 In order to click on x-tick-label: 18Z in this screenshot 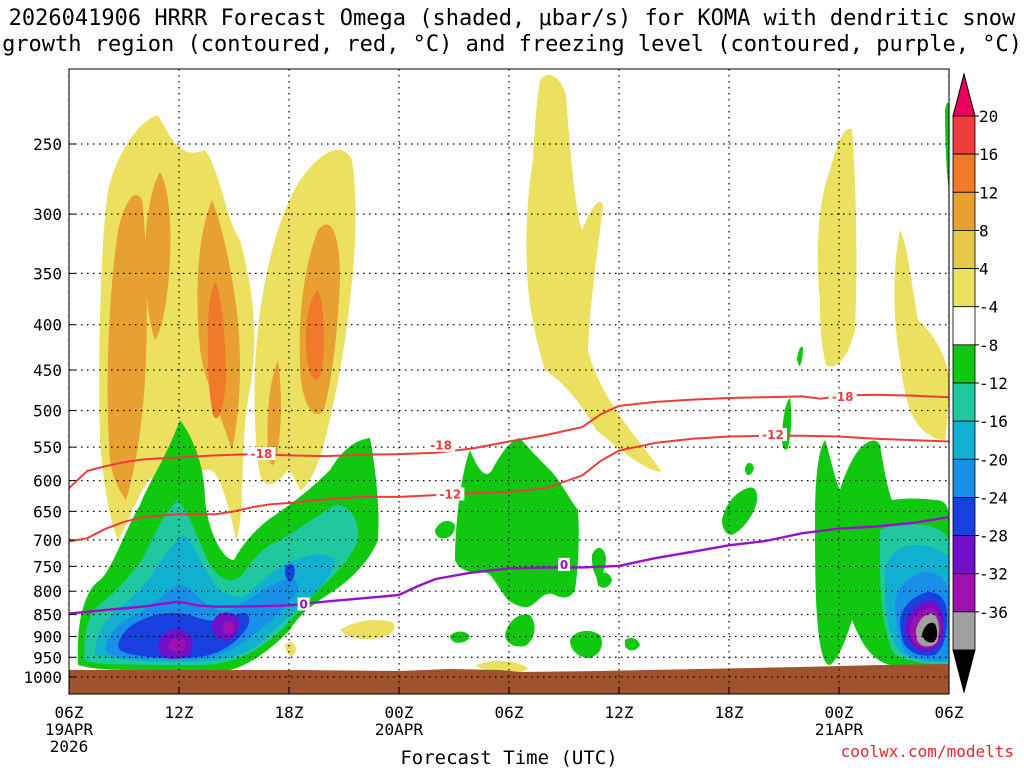, I will do `click(729, 712)`.